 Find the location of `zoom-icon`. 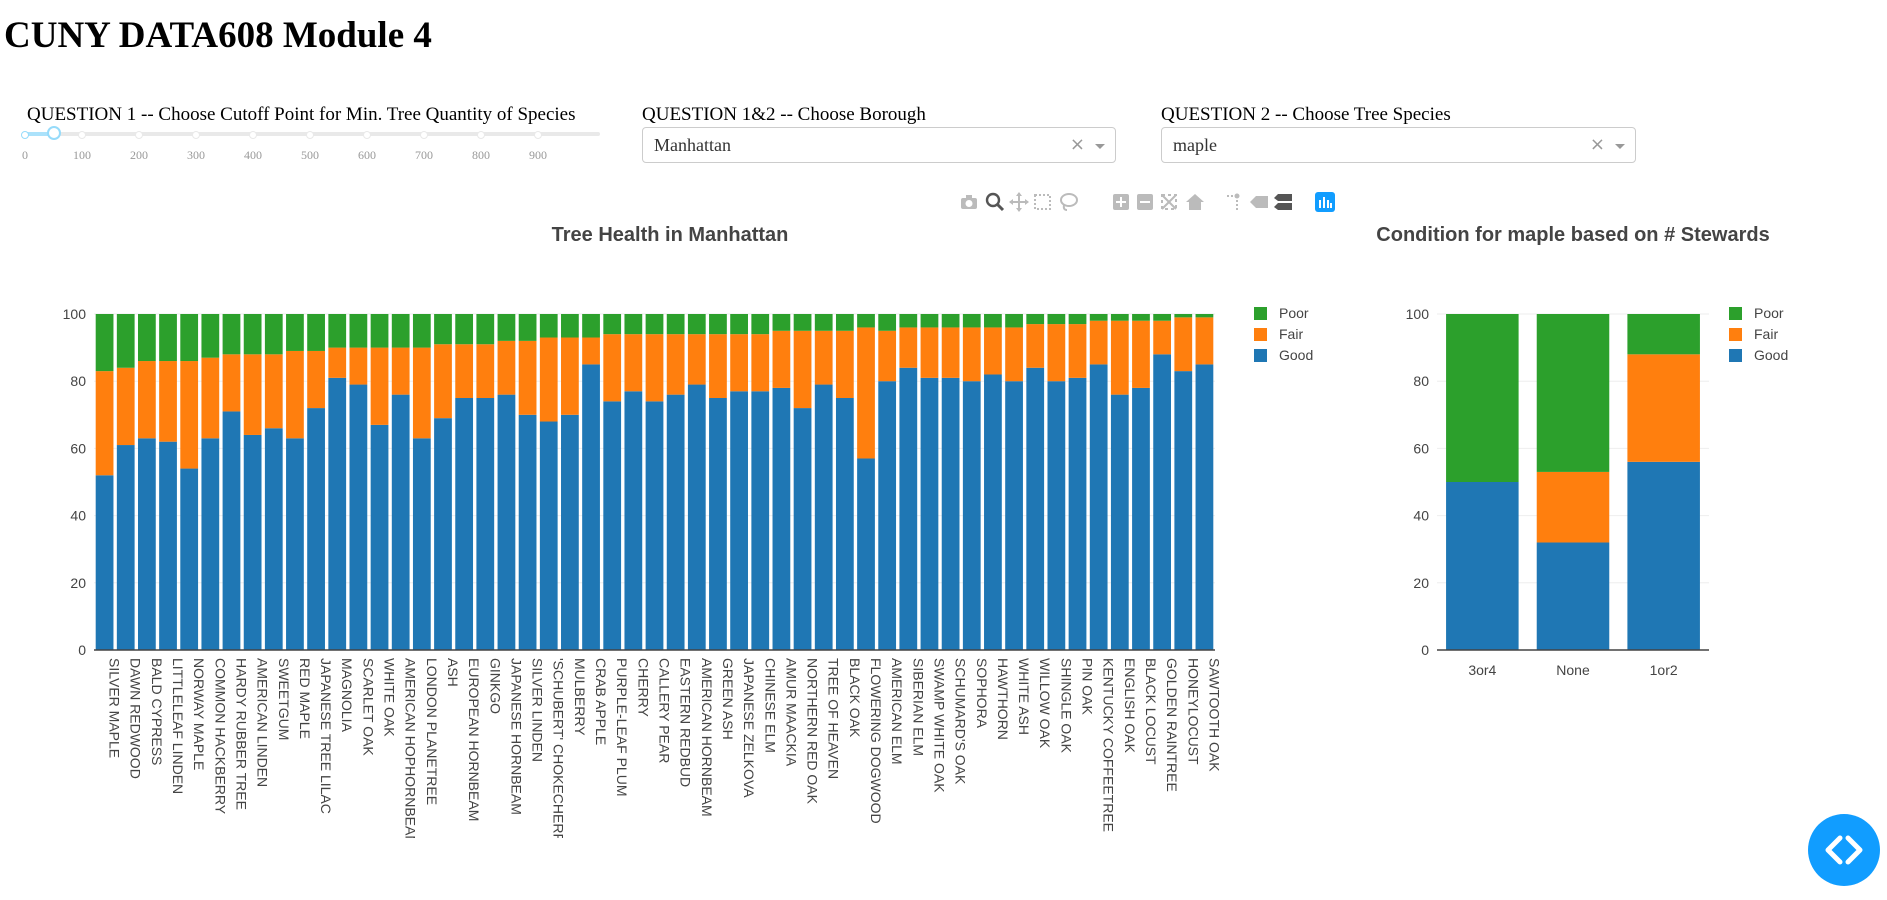

zoom-icon is located at coordinates (995, 202).